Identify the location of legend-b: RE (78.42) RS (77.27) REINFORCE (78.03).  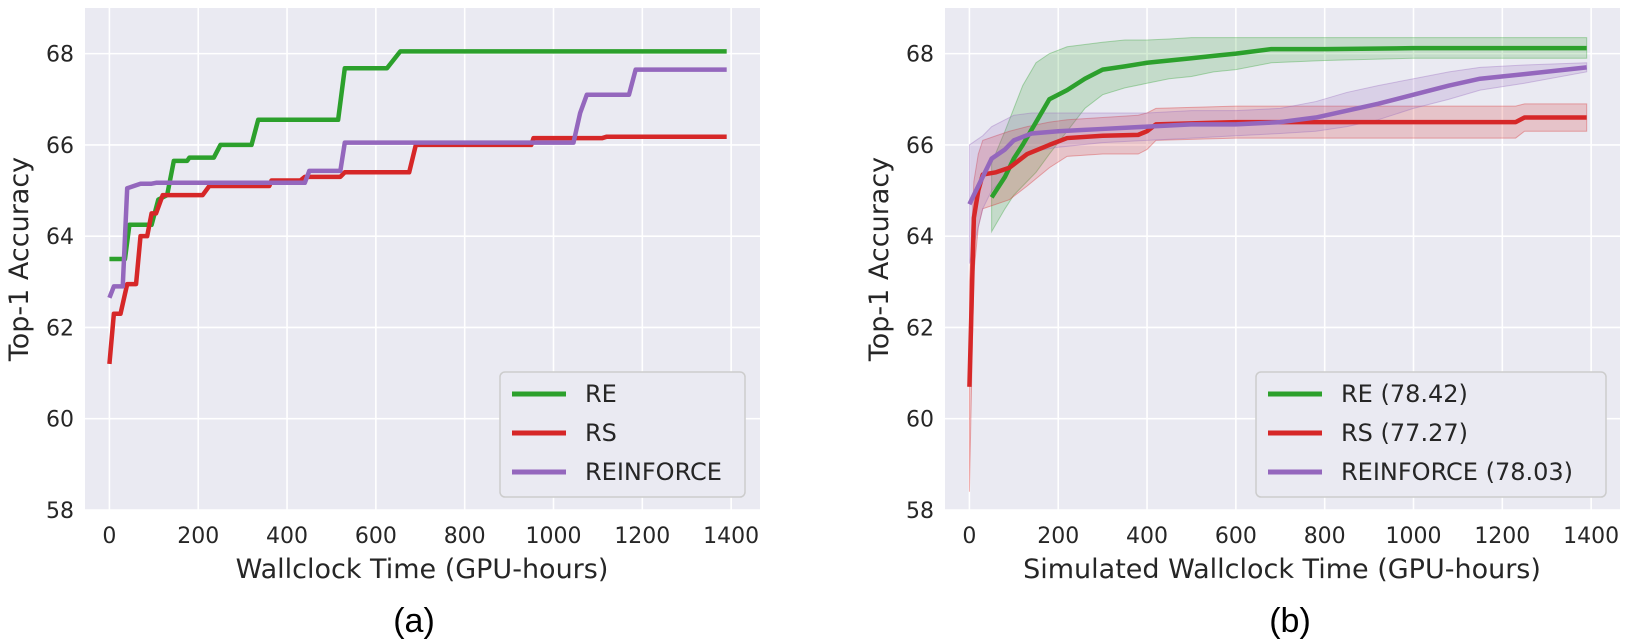
(1431, 434).